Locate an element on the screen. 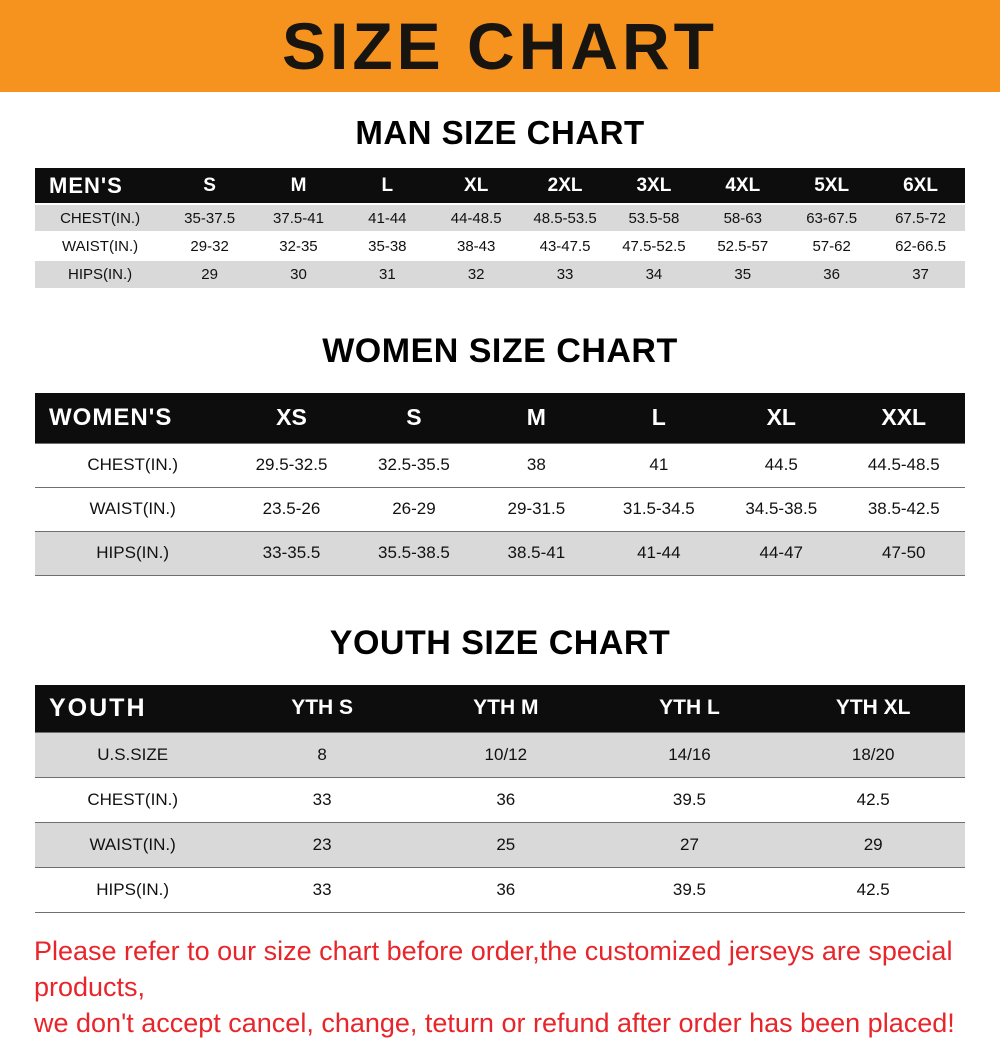 The width and height of the screenshot is (1000, 1041). column-header: 3XL is located at coordinates (654, 186).